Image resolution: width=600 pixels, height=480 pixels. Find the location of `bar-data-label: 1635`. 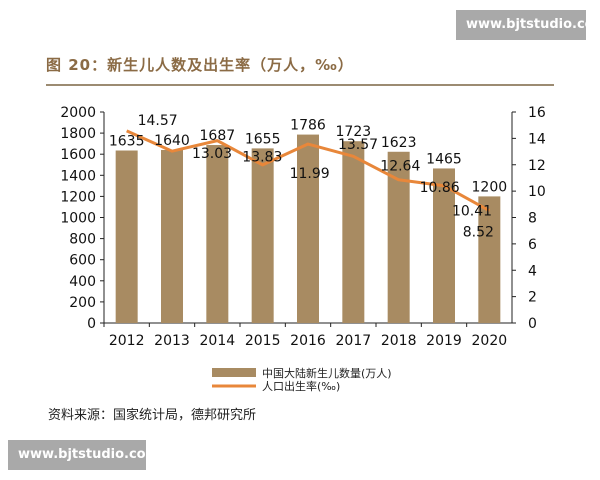

bar-data-label: 1635 is located at coordinates (127, 142).